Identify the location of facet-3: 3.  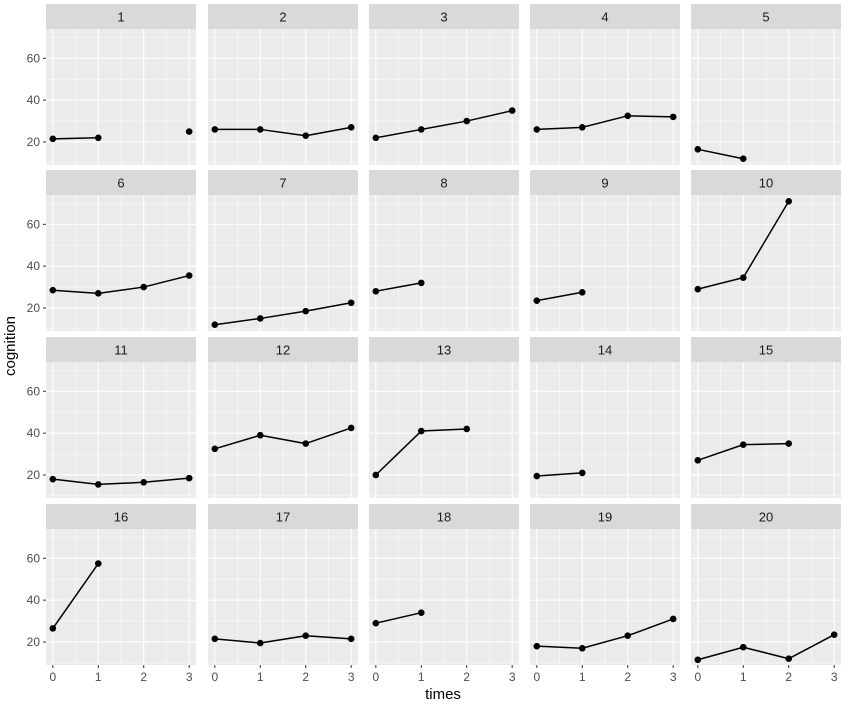
(444, 84).